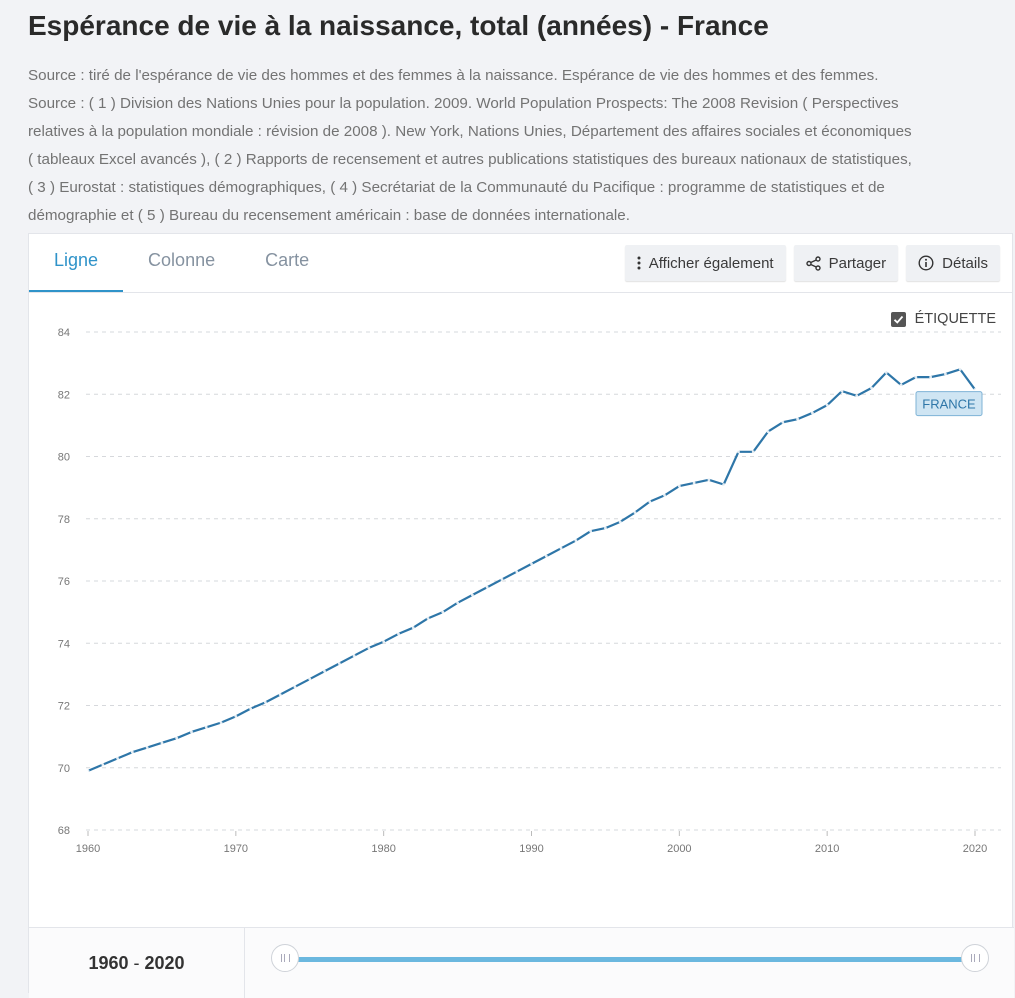 This screenshot has height=998, width=1015. I want to click on details-label: Détails, so click(965, 263).